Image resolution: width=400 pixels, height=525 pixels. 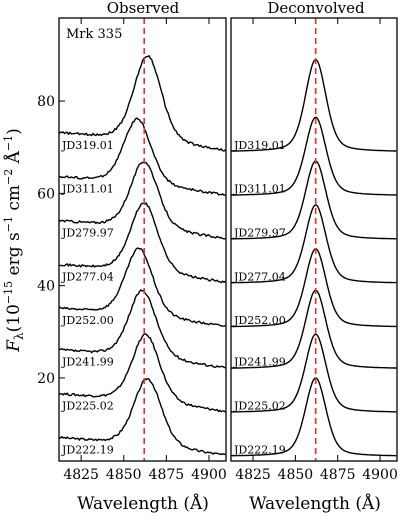 I want to click on y-axis-label-cm: cm, so click(x=14, y=200).